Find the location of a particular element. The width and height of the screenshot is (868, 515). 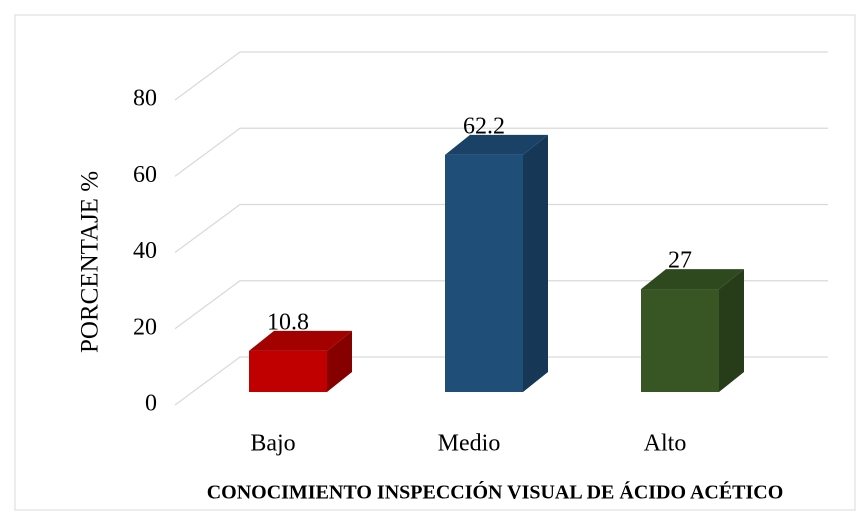

data-label: 10.8 is located at coordinates (288, 322).